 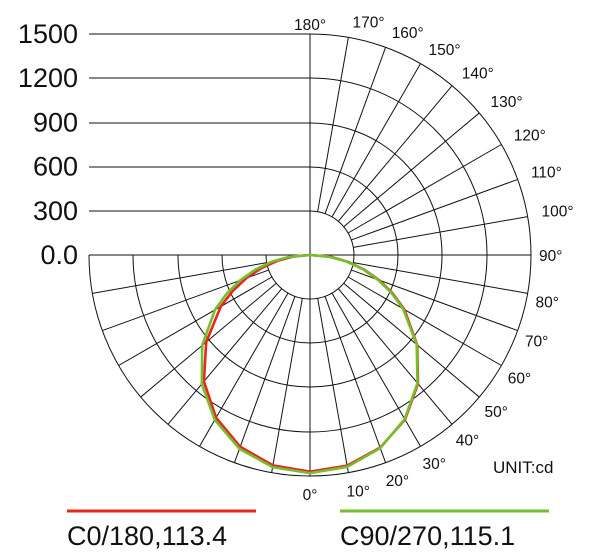 What do you see at coordinates (55, 167) in the screenshot?
I see `radial-tick-label: 600` at bounding box center [55, 167].